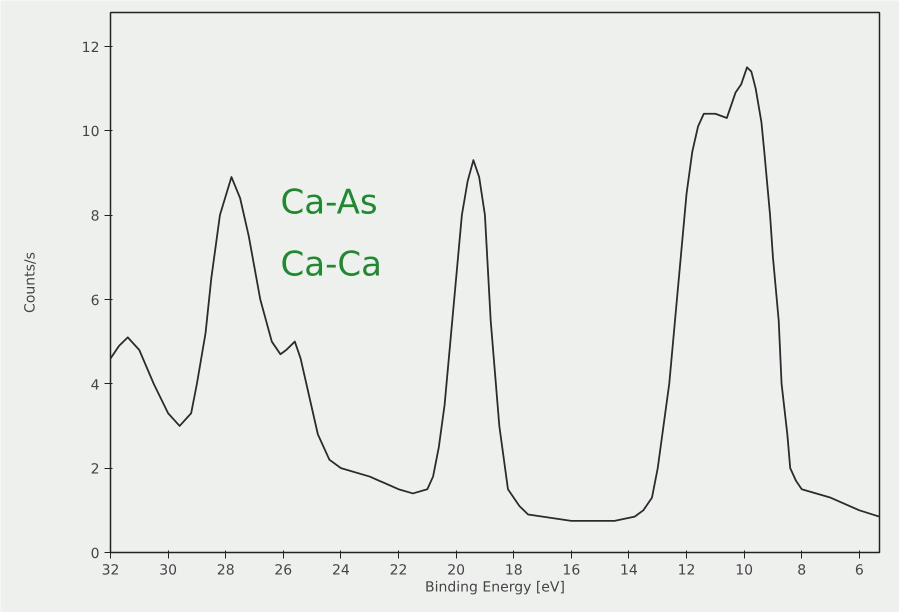  Describe the element at coordinates (331, 264) in the screenshot. I see `annotation: Ca-Ca` at that location.